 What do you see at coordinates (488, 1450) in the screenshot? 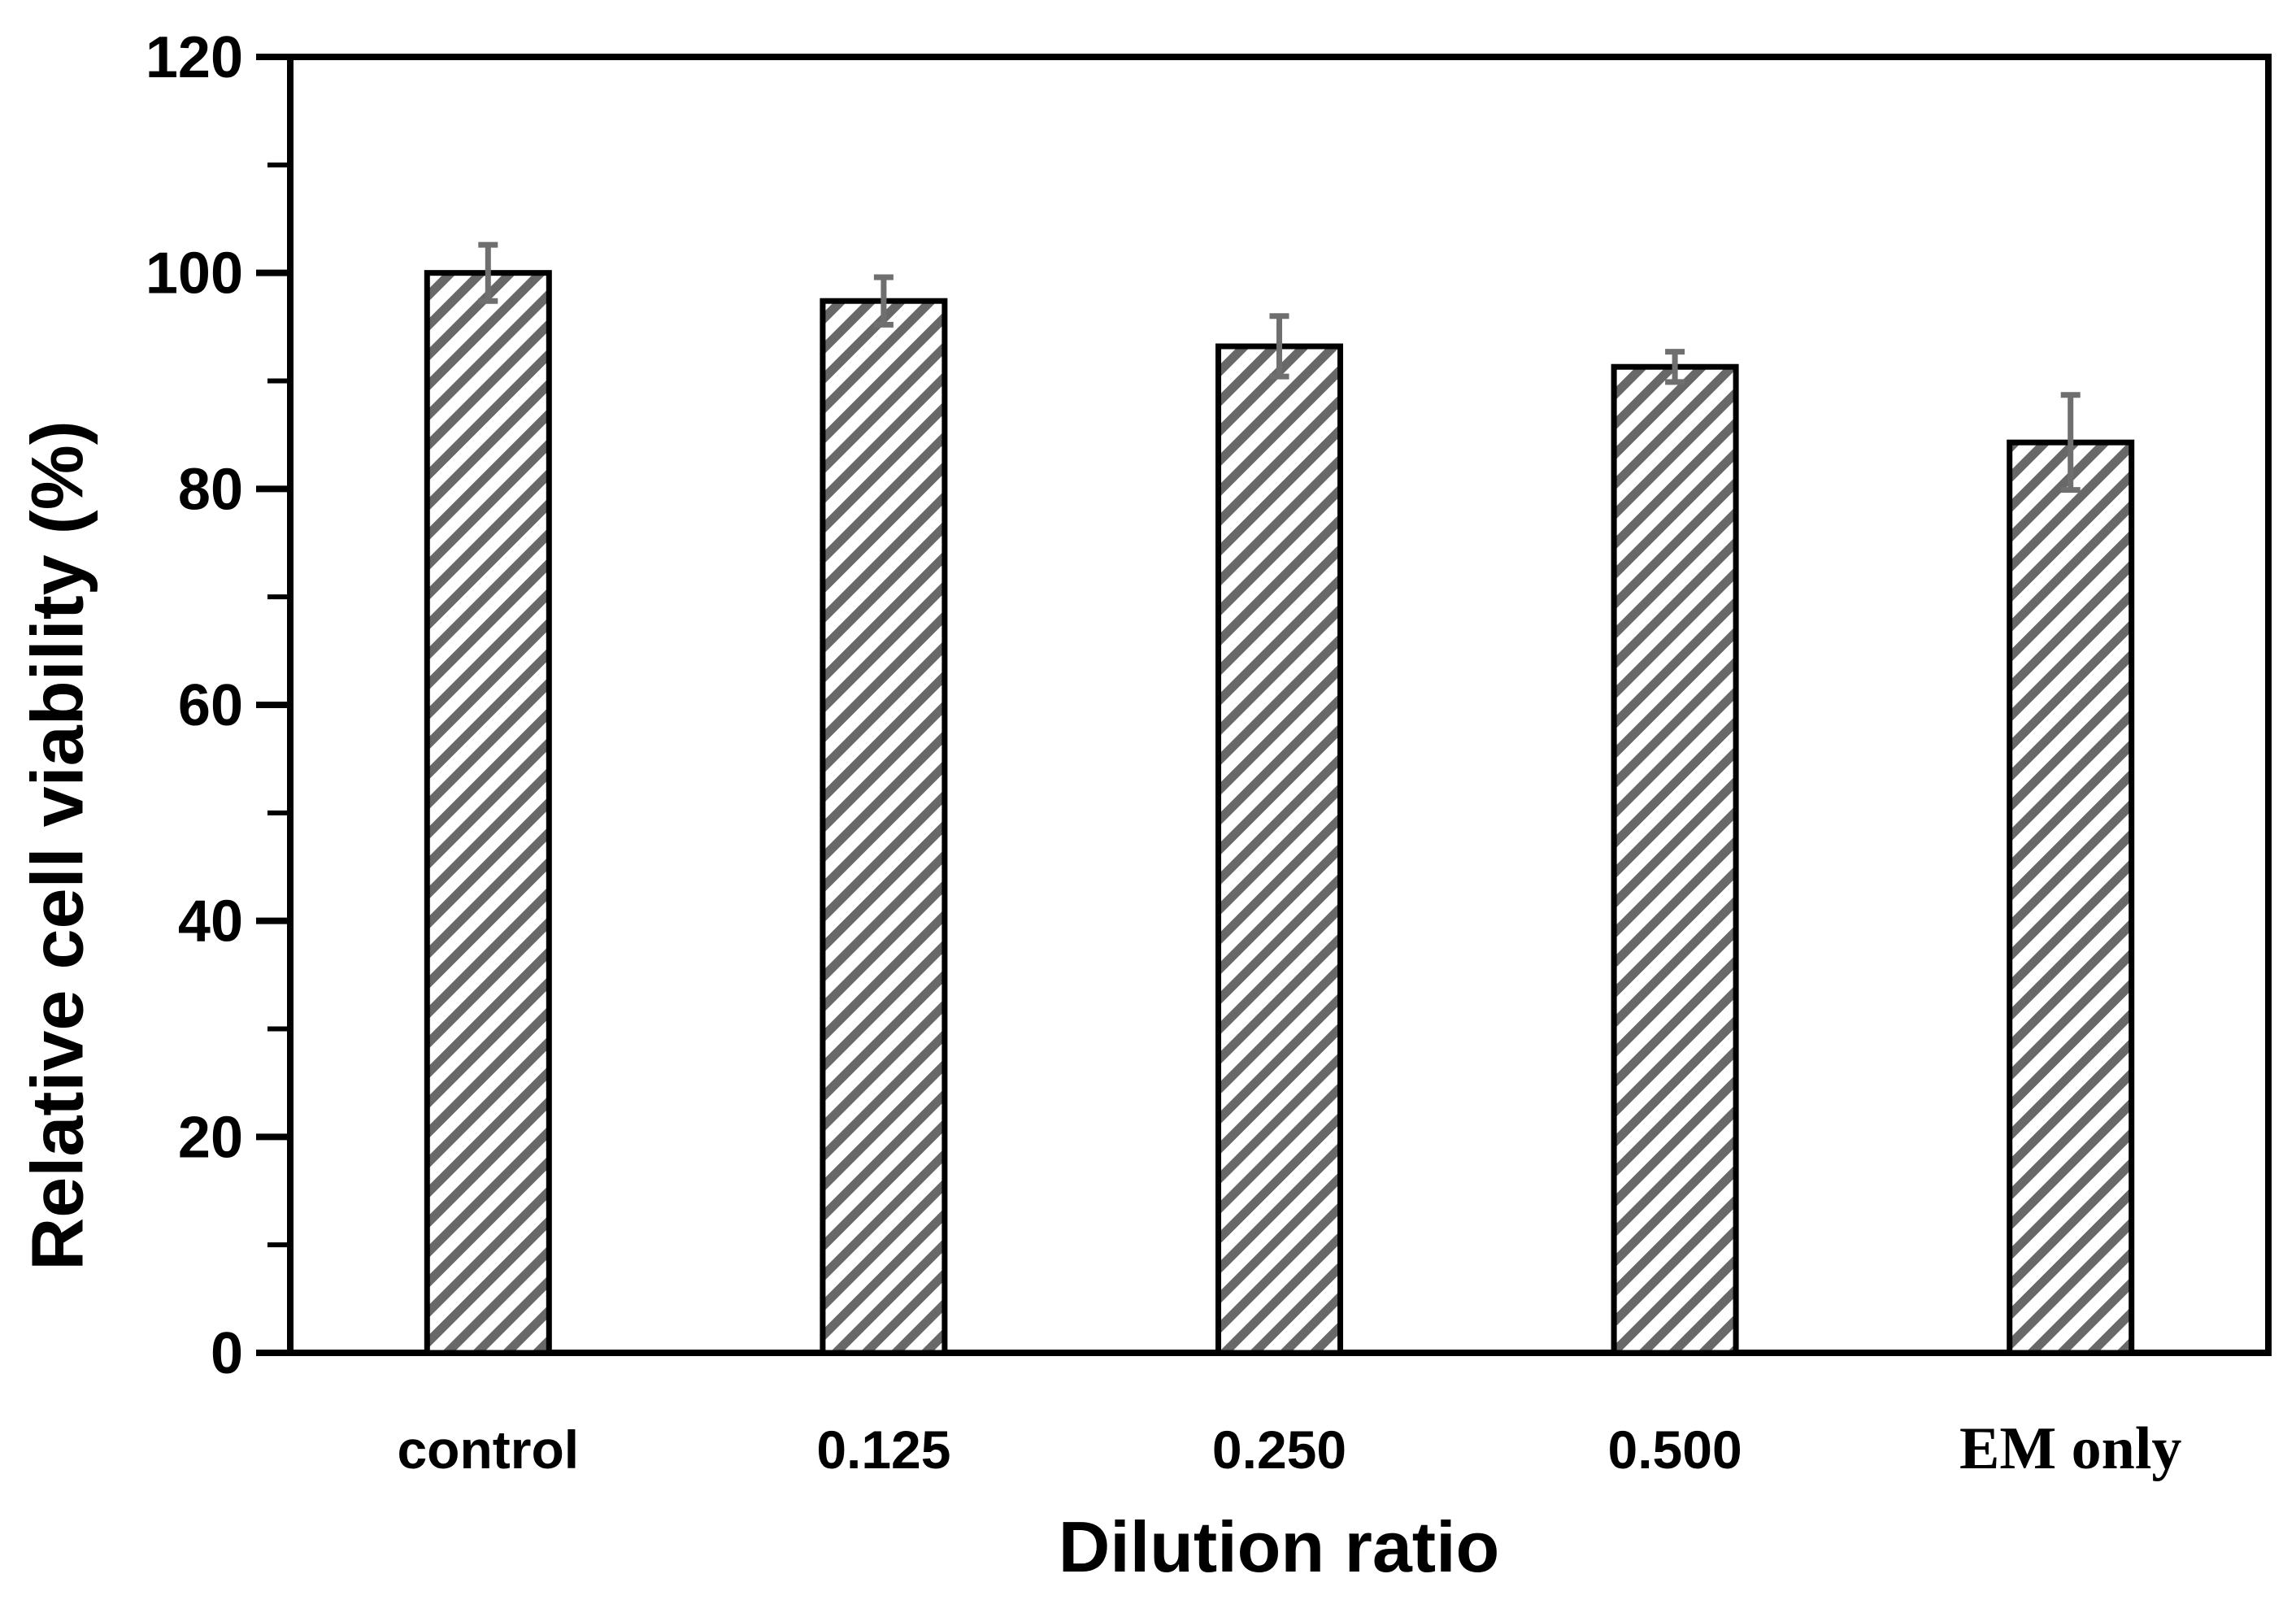
I see `x-tick-label: control` at bounding box center [488, 1450].